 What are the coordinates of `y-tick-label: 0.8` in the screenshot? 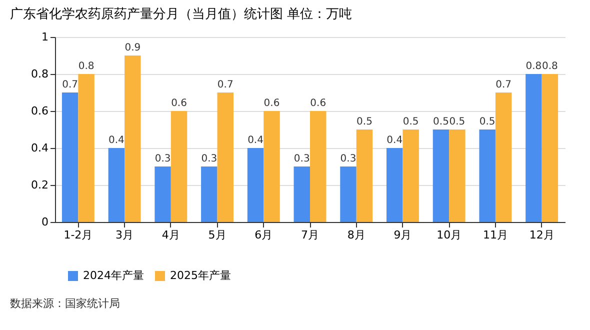 It's located at (39, 74).